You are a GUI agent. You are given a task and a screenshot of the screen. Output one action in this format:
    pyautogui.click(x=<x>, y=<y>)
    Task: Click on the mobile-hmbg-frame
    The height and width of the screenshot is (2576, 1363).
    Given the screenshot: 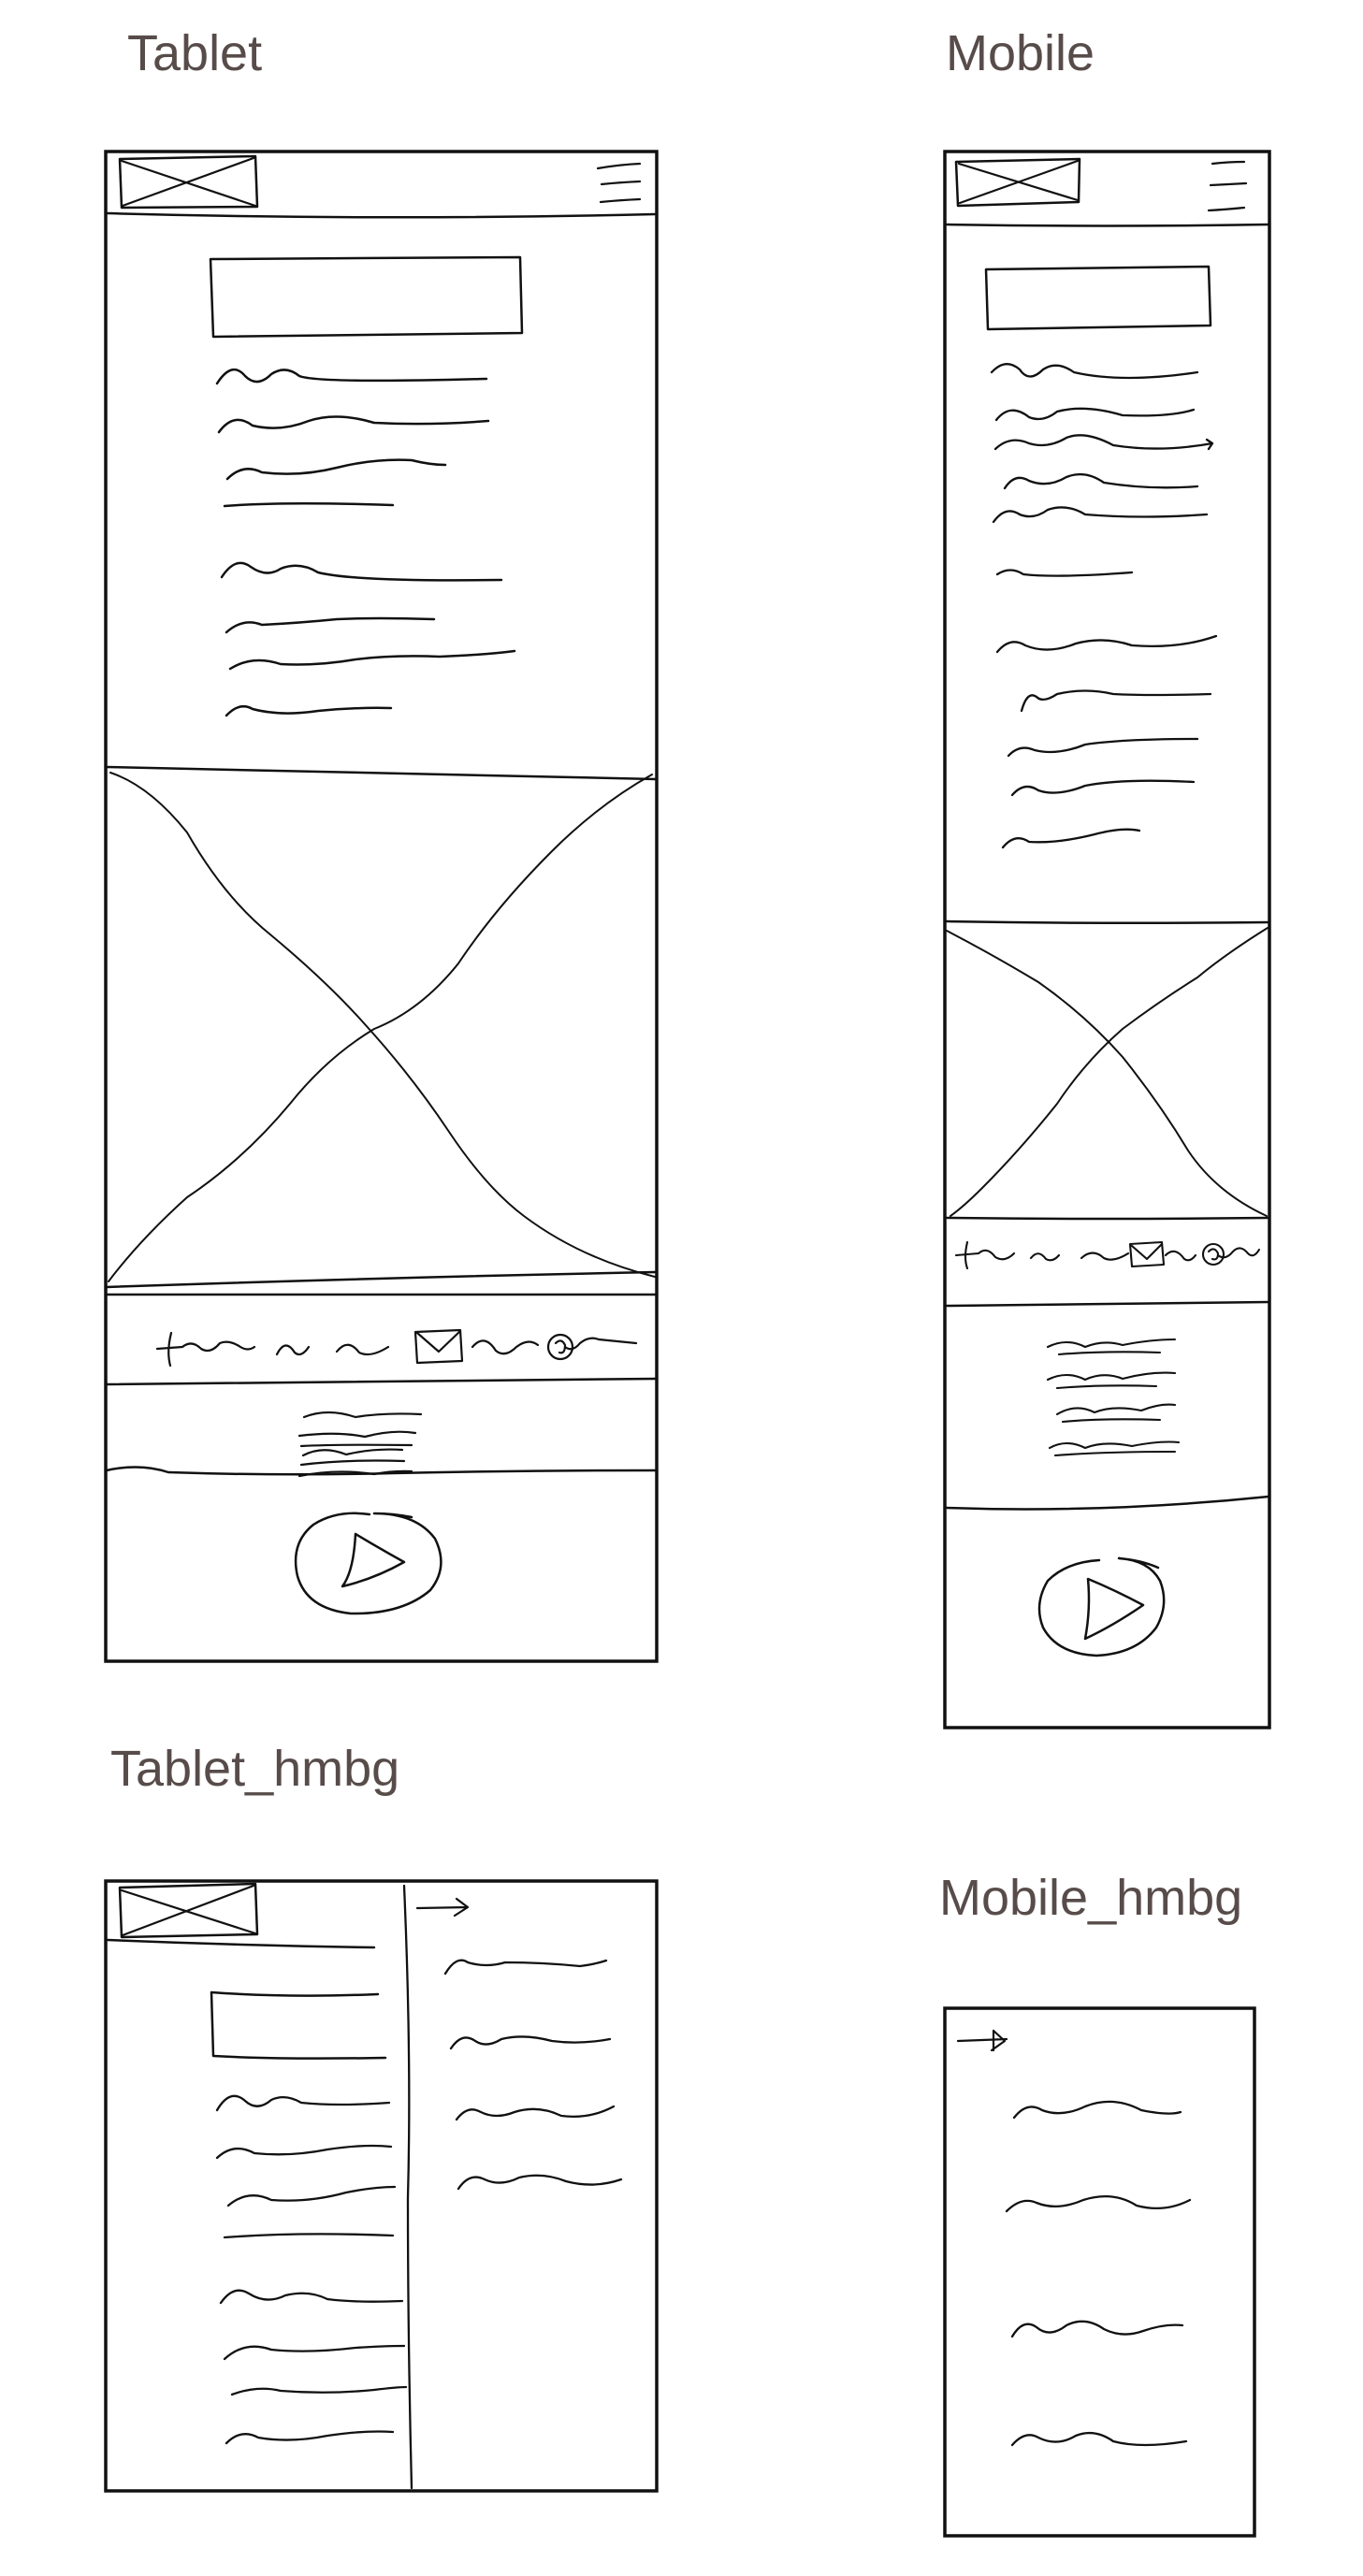 What is the action you would take?
    pyautogui.click(x=1099, y=2272)
    